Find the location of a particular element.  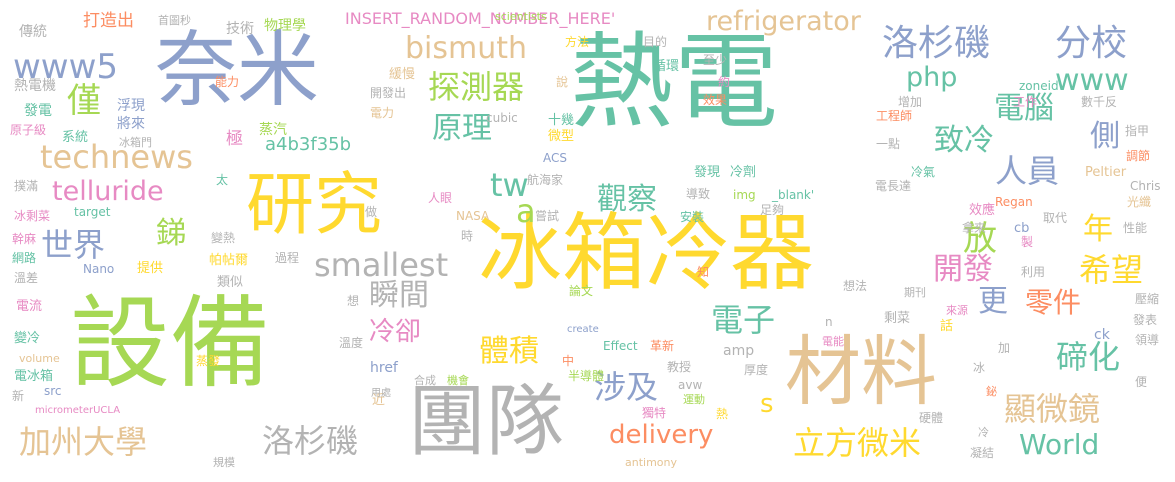

word-95: 冰剩菜 is located at coordinates (32, 216).